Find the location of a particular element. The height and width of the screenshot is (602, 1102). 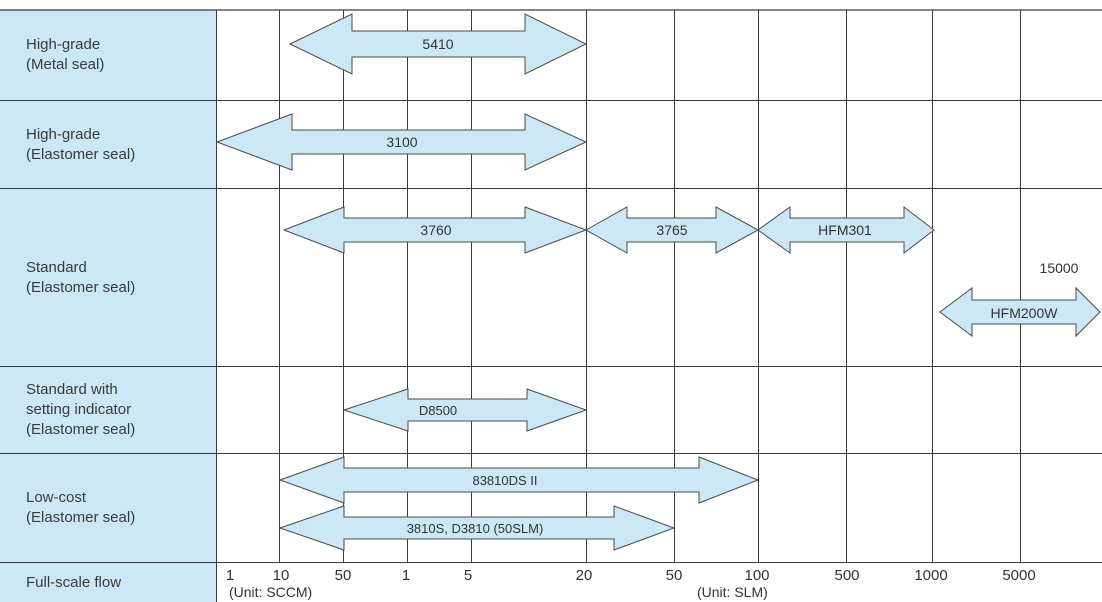

unit-label-sccm: (Unit: SCCM) is located at coordinates (270, 592).